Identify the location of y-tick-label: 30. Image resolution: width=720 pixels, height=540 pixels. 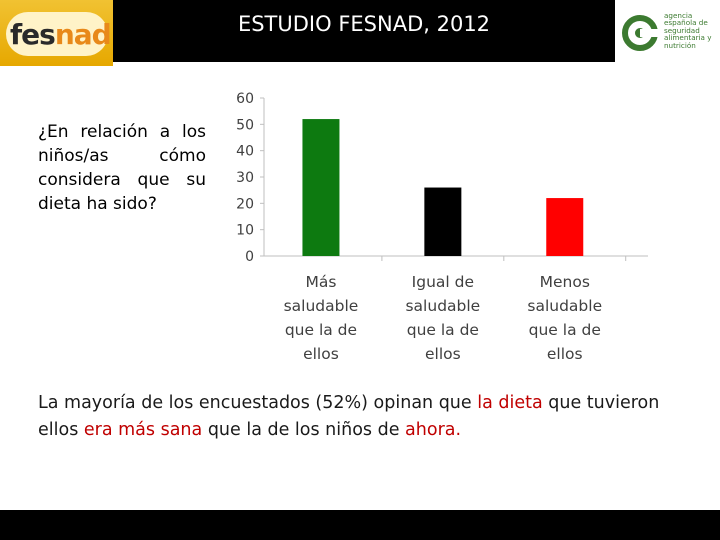
(245, 178).